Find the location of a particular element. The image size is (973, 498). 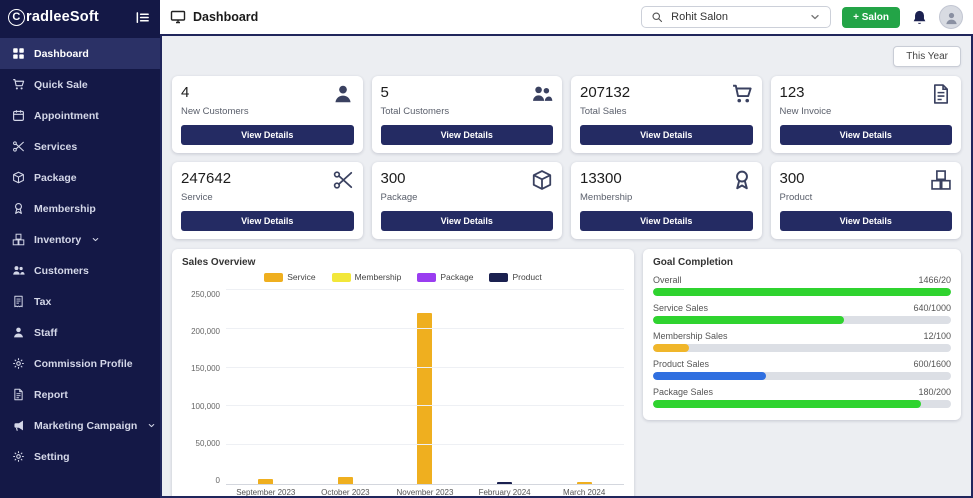

stat-card-top: 247642 is located at coordinates (267, 180).